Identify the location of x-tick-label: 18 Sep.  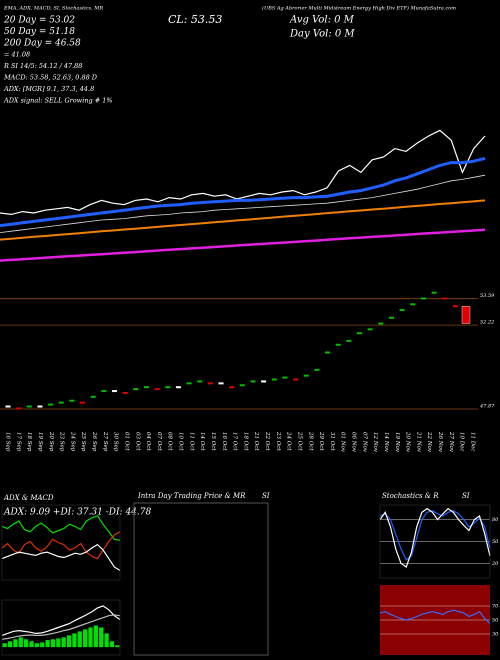
(29, 442).